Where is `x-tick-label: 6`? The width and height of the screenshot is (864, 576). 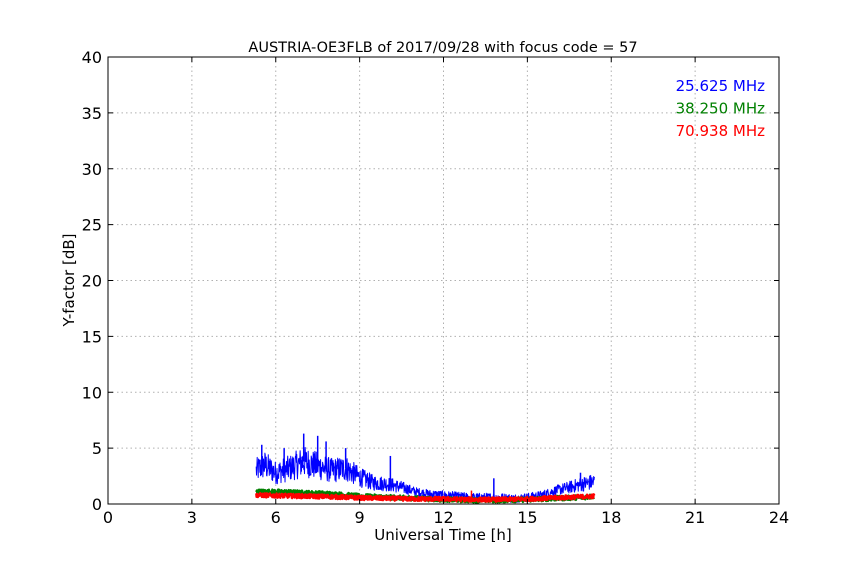
x-tick-label: 6 is located at coordinates (276, 517).